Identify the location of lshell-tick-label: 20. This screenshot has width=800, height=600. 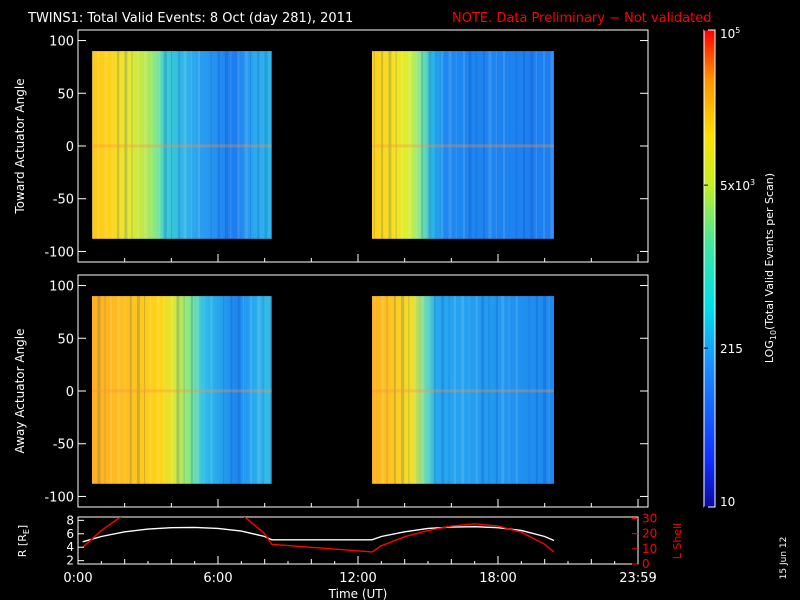
(649, 534).